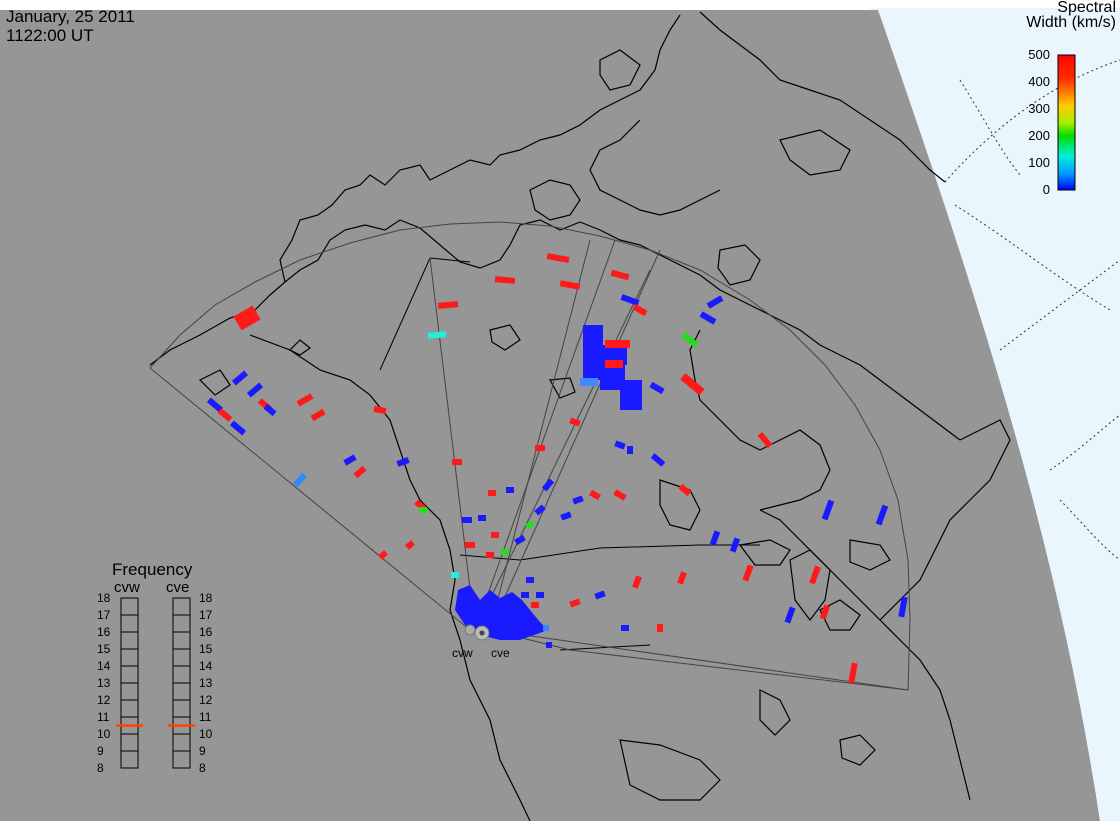 This screenshot has width=1120, height=821. Describe the element at coordinates (1046, 189) in the screenshot. I see `colorbar-tick-label: 0` at that location.